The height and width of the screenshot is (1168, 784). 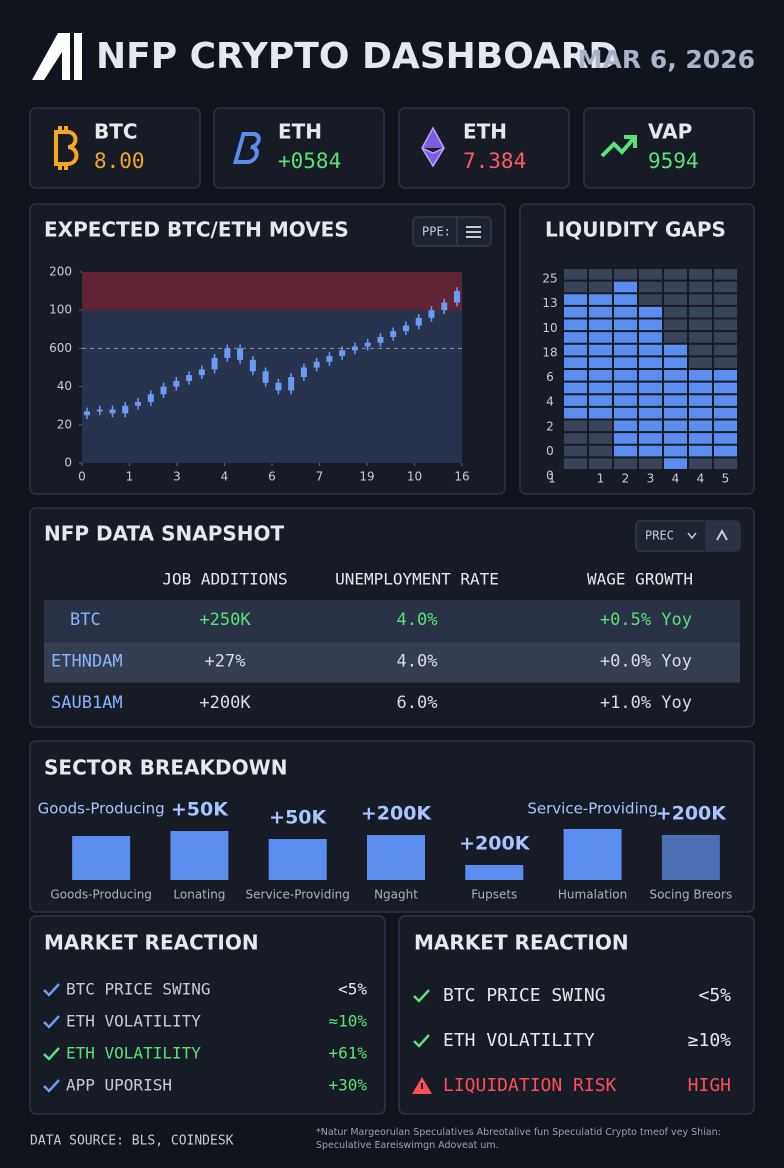 I want to click on bar-annotation: Goods-Producing, so click(x=101, y=809).